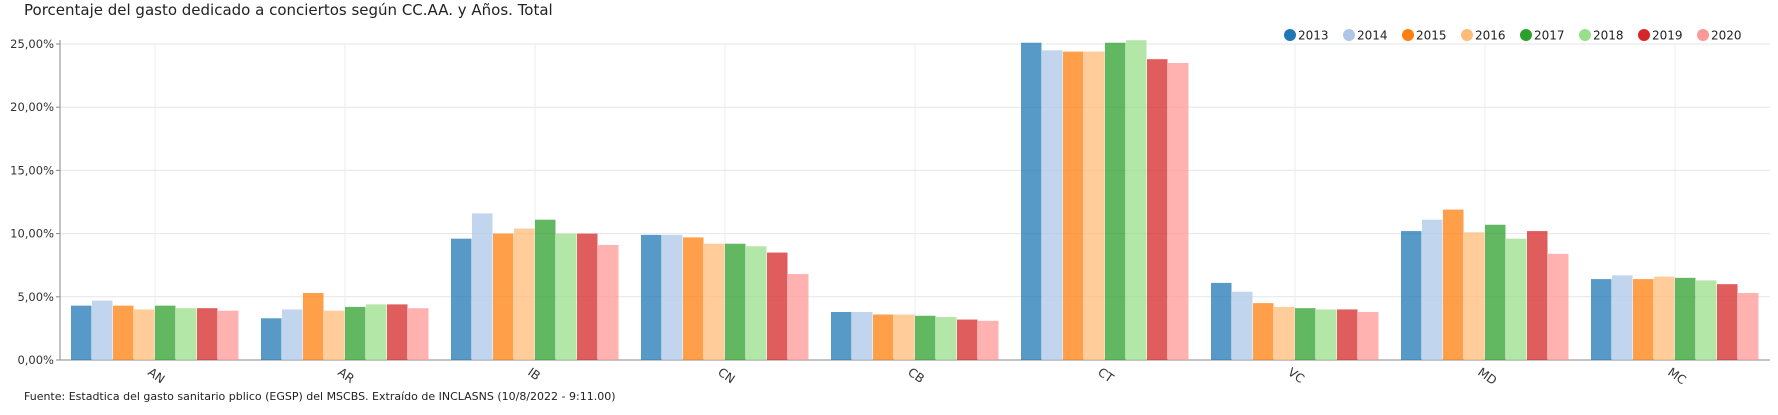 The width and height of the screenshot is (1778, 415). Describe the element at coordinates (1487, 376) in the screenshot. I see `x-tick-label: MD` at that location.